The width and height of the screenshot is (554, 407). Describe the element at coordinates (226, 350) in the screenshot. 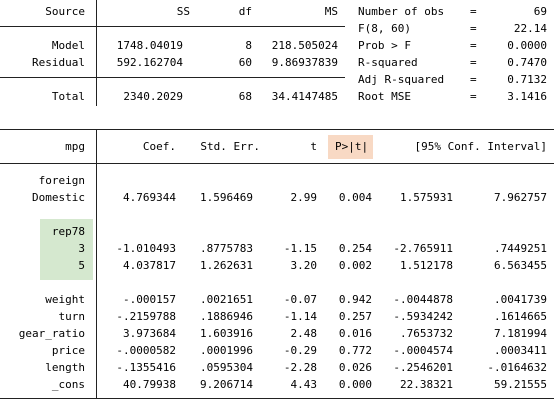

I see `se-value: .0001996` at that location.